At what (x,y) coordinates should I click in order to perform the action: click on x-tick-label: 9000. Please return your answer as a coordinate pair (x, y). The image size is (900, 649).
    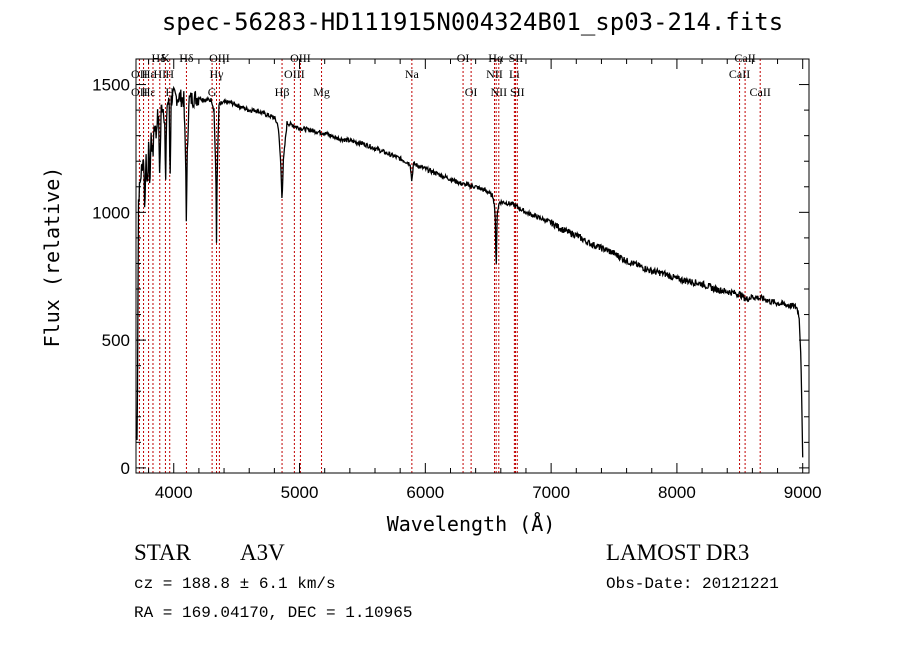
    Looking at the image, I should click on (803, 492).